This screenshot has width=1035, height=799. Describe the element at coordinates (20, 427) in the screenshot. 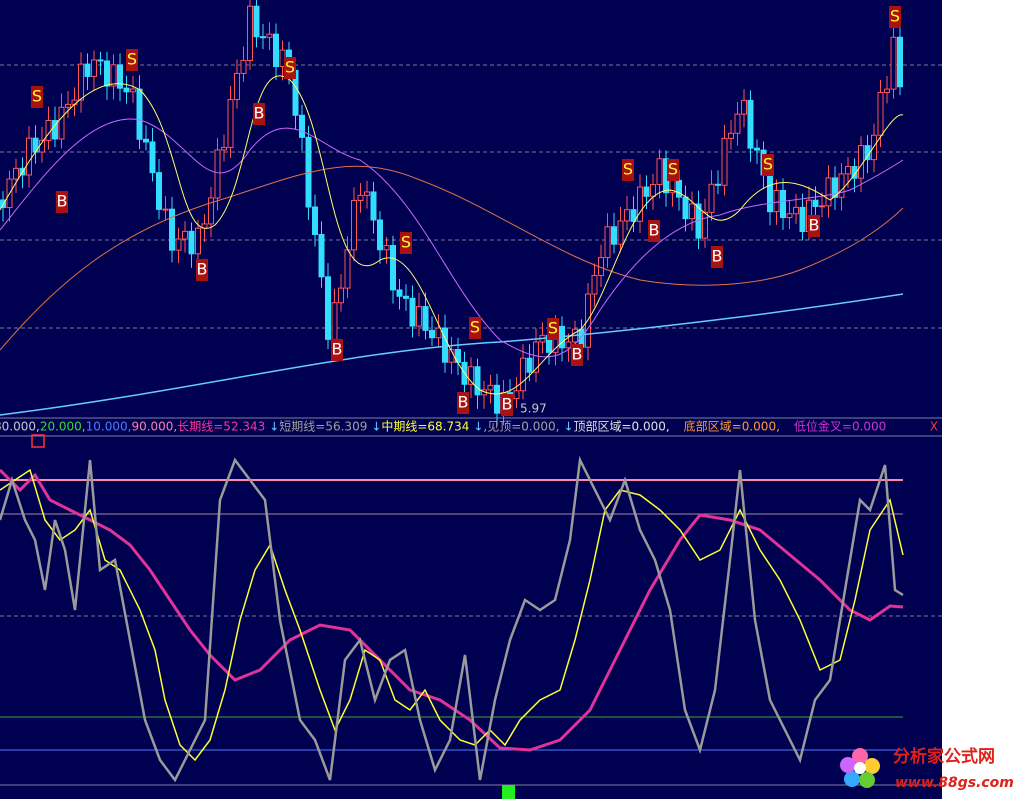

I see `indicator-value: 80.000,` at that location.